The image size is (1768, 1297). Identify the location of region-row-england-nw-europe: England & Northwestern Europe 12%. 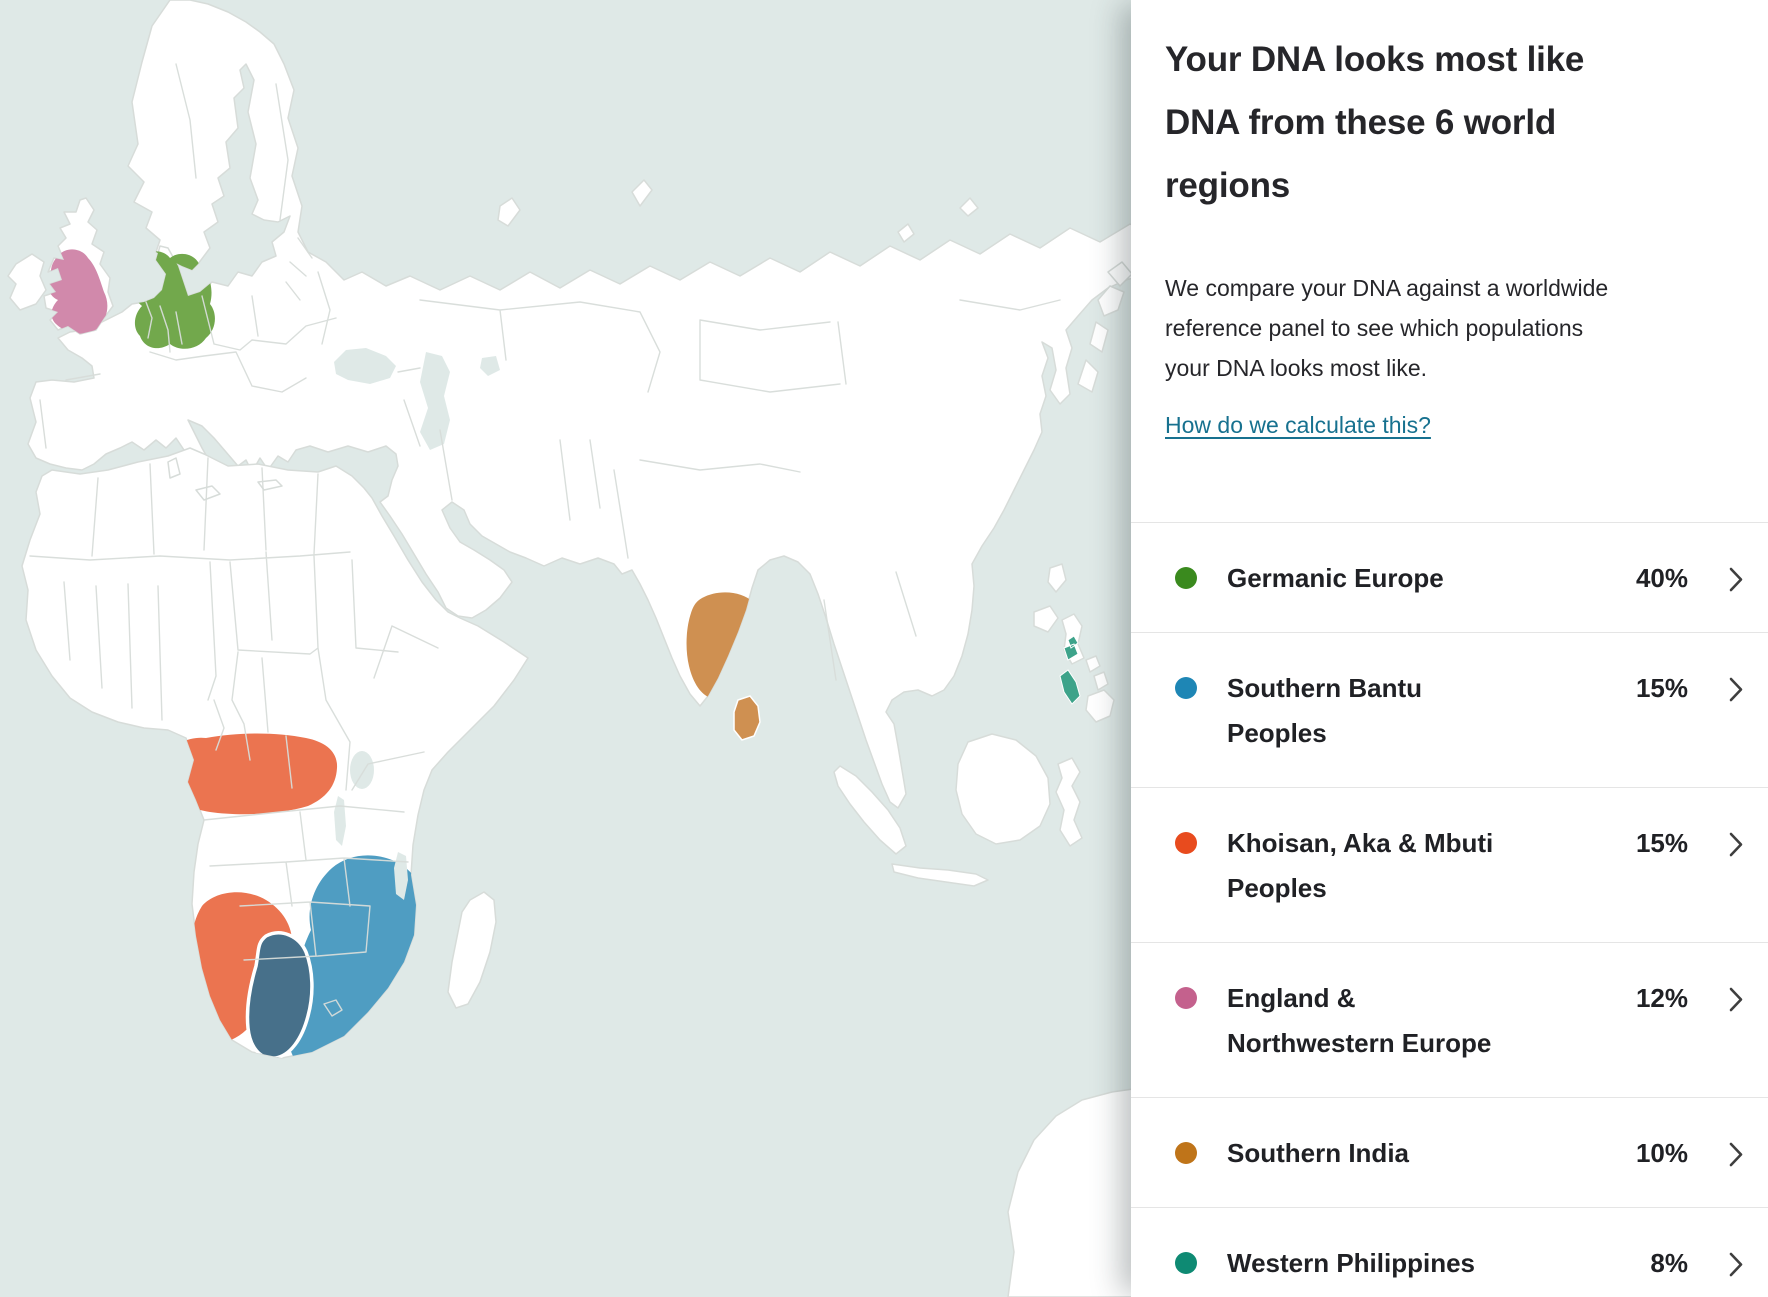
(1449, 1019).